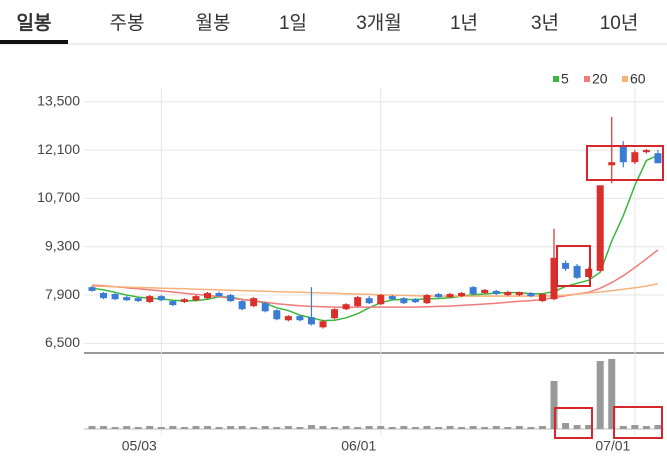  Describe the element at coordinates (358, 446) in the screenshot. I see `x-tick-label: 06/01` at that location.